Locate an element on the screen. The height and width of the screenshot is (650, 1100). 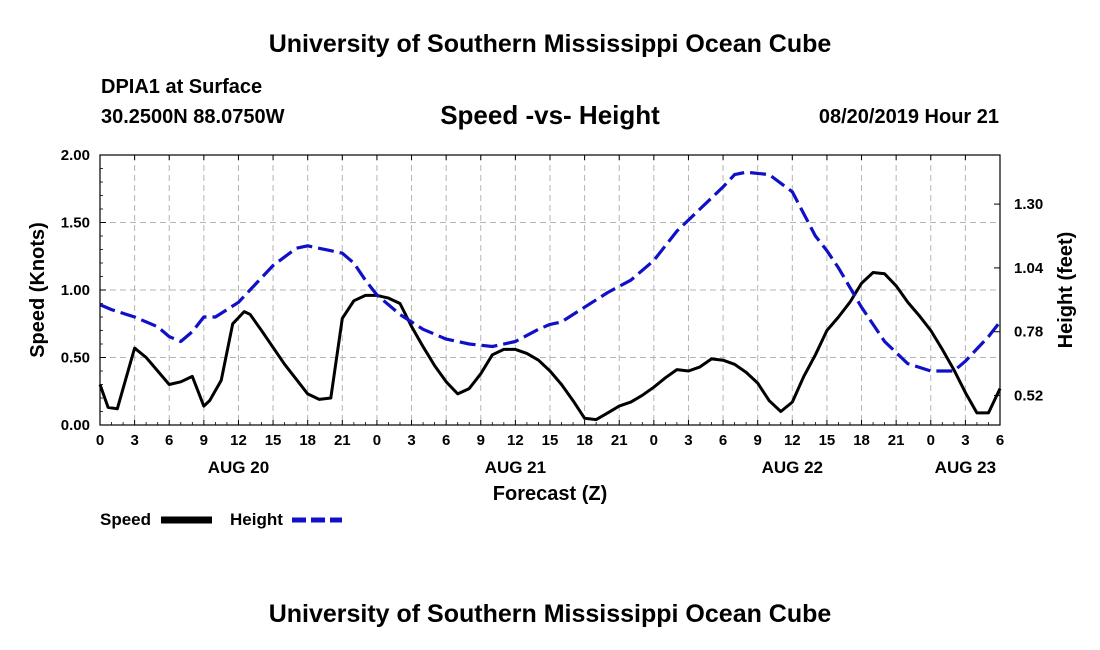
y-tick-label: 0.50 is located at coordinates (75, 358).